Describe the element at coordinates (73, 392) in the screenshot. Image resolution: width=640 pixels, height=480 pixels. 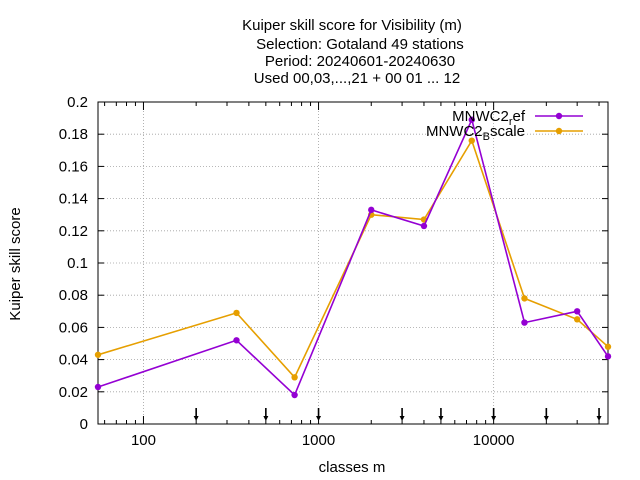
I see `y-tick-label: 0.02` at that location.